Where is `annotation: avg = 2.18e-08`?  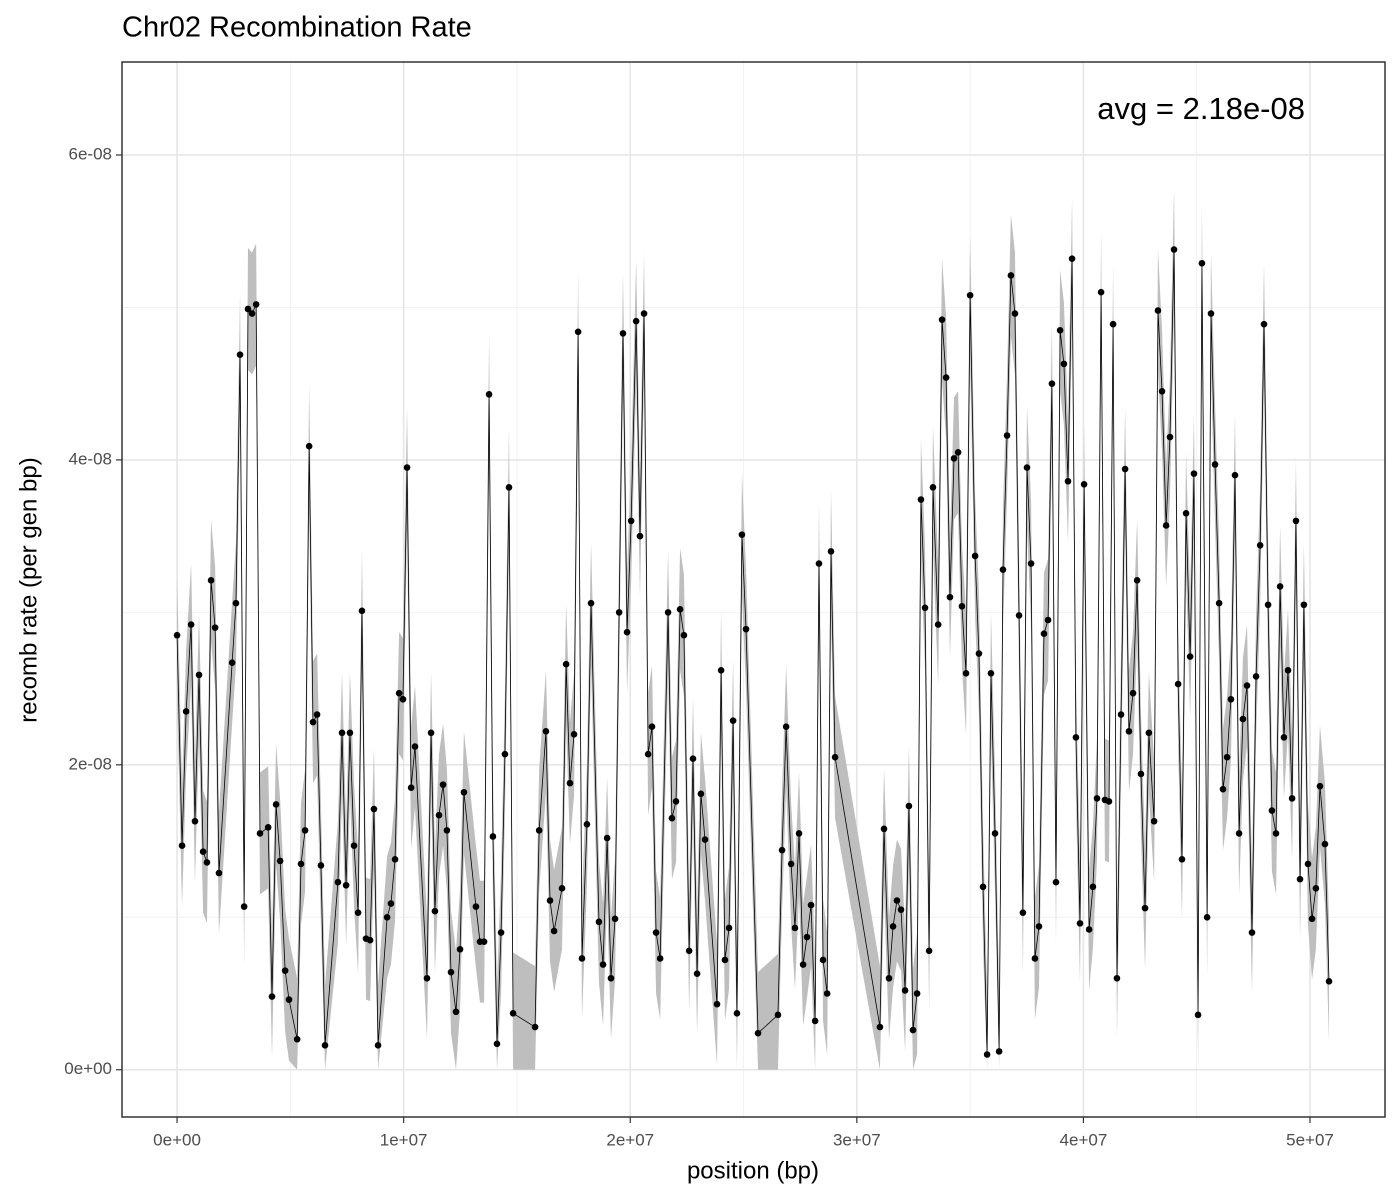
annotation: avg = 2.18e-08 is located at coordinates (1201, 108).